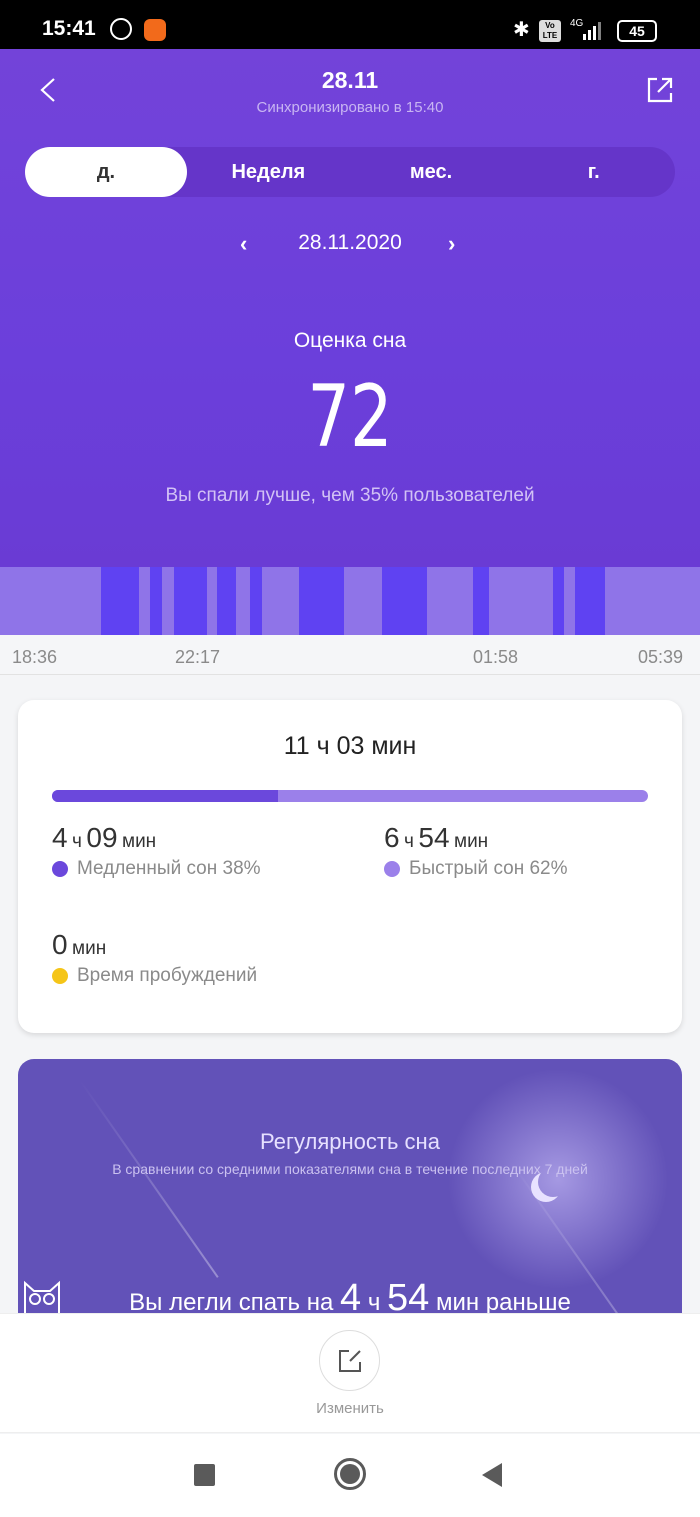 This screenshot has width=700, height=1517. I want to click on rem-sleep-label: Быстрый сон 62%, so click(488, 868).